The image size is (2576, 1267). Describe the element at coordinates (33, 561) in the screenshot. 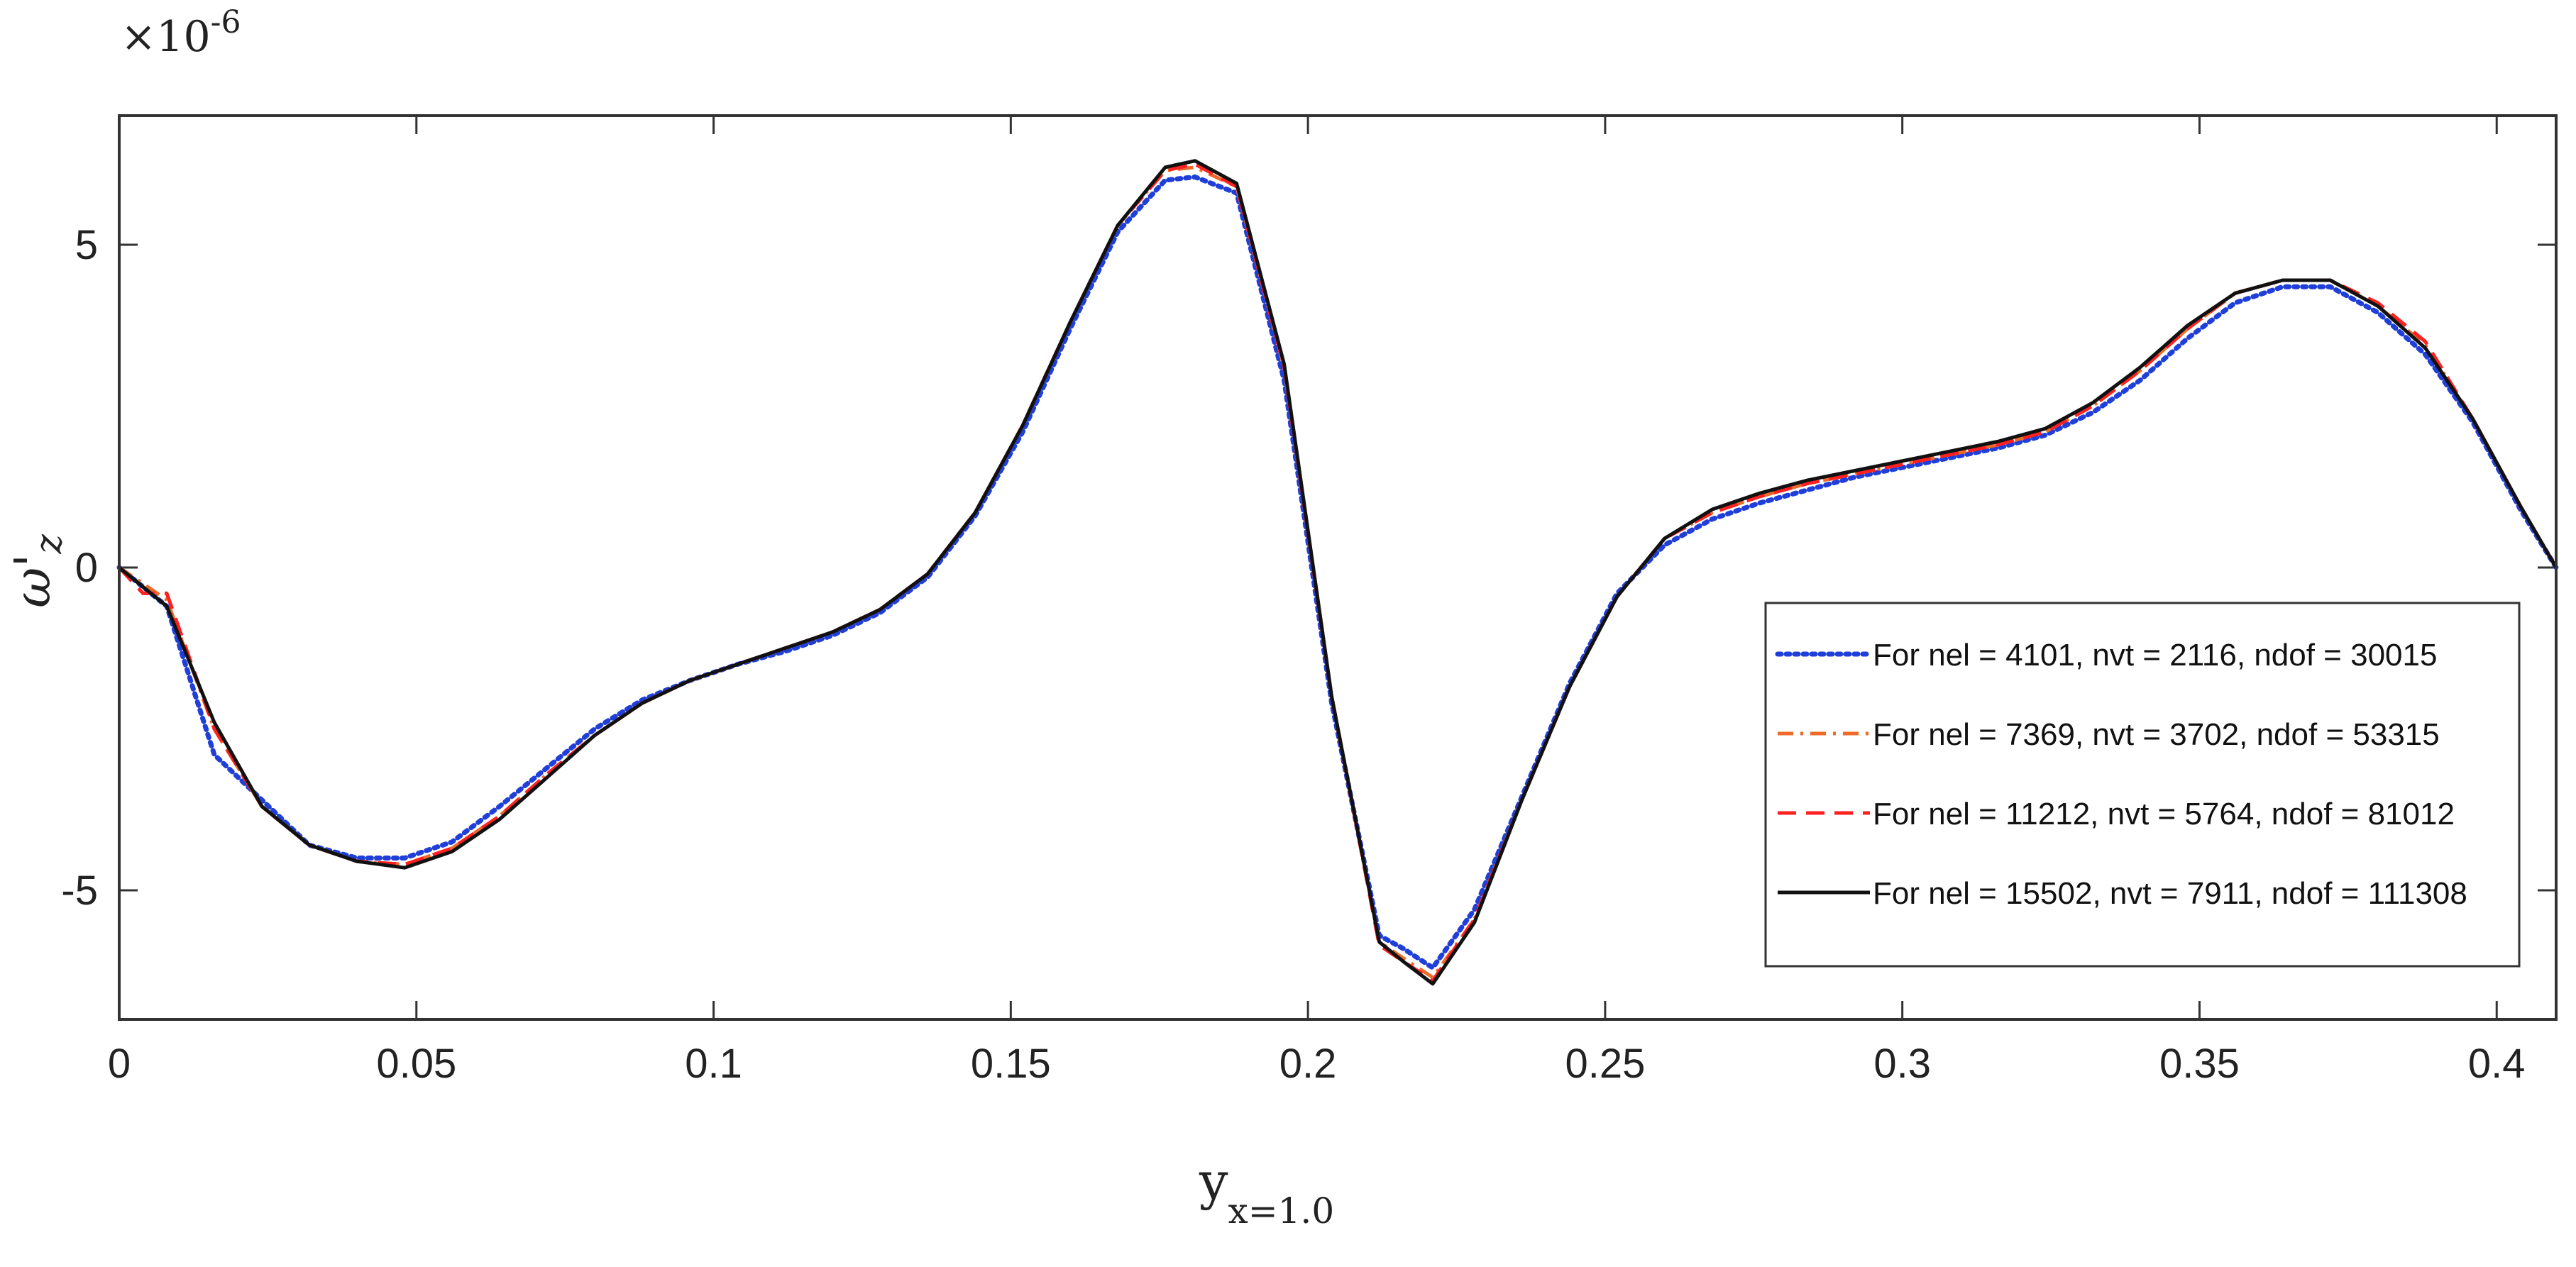

I see `y-axis-label-prime: '` at that location.